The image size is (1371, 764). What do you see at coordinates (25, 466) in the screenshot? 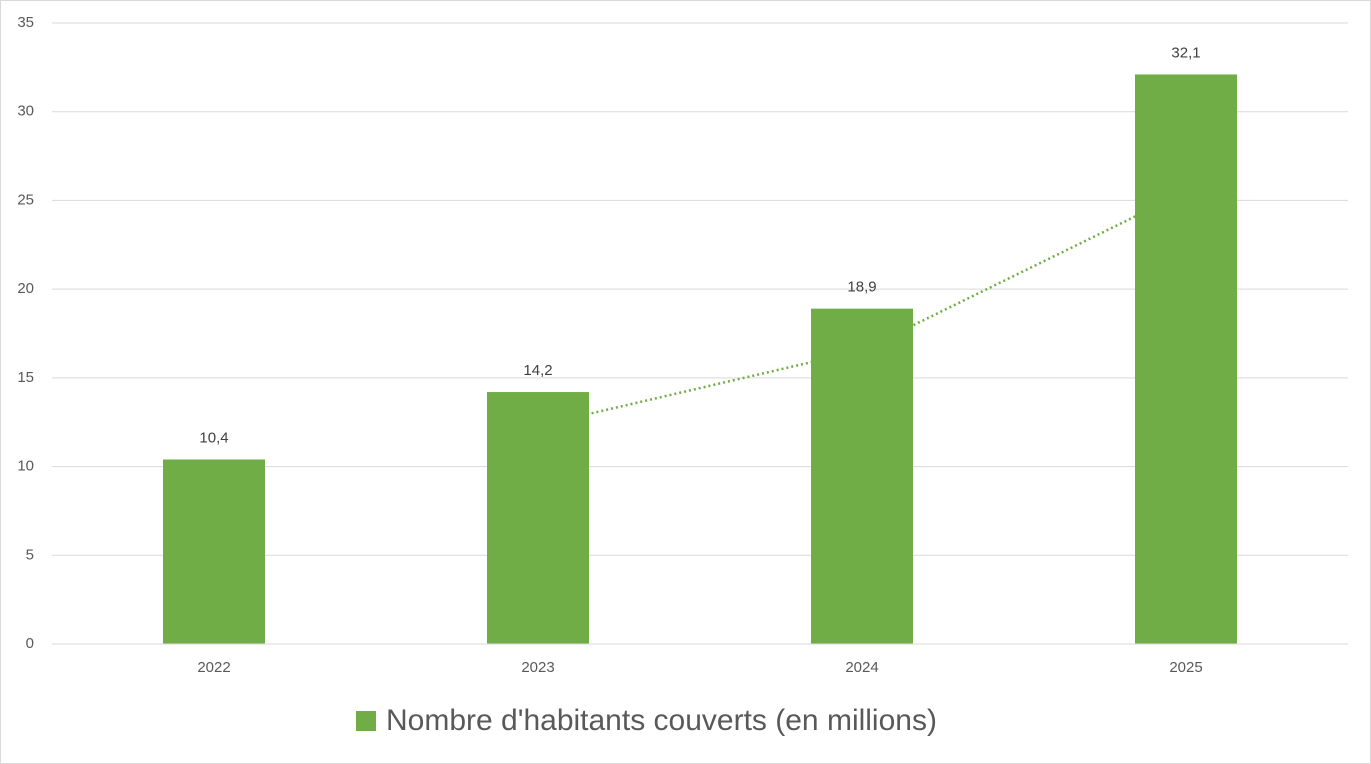
I see `y-tick-label: 10` at bounding box center [25, 466].